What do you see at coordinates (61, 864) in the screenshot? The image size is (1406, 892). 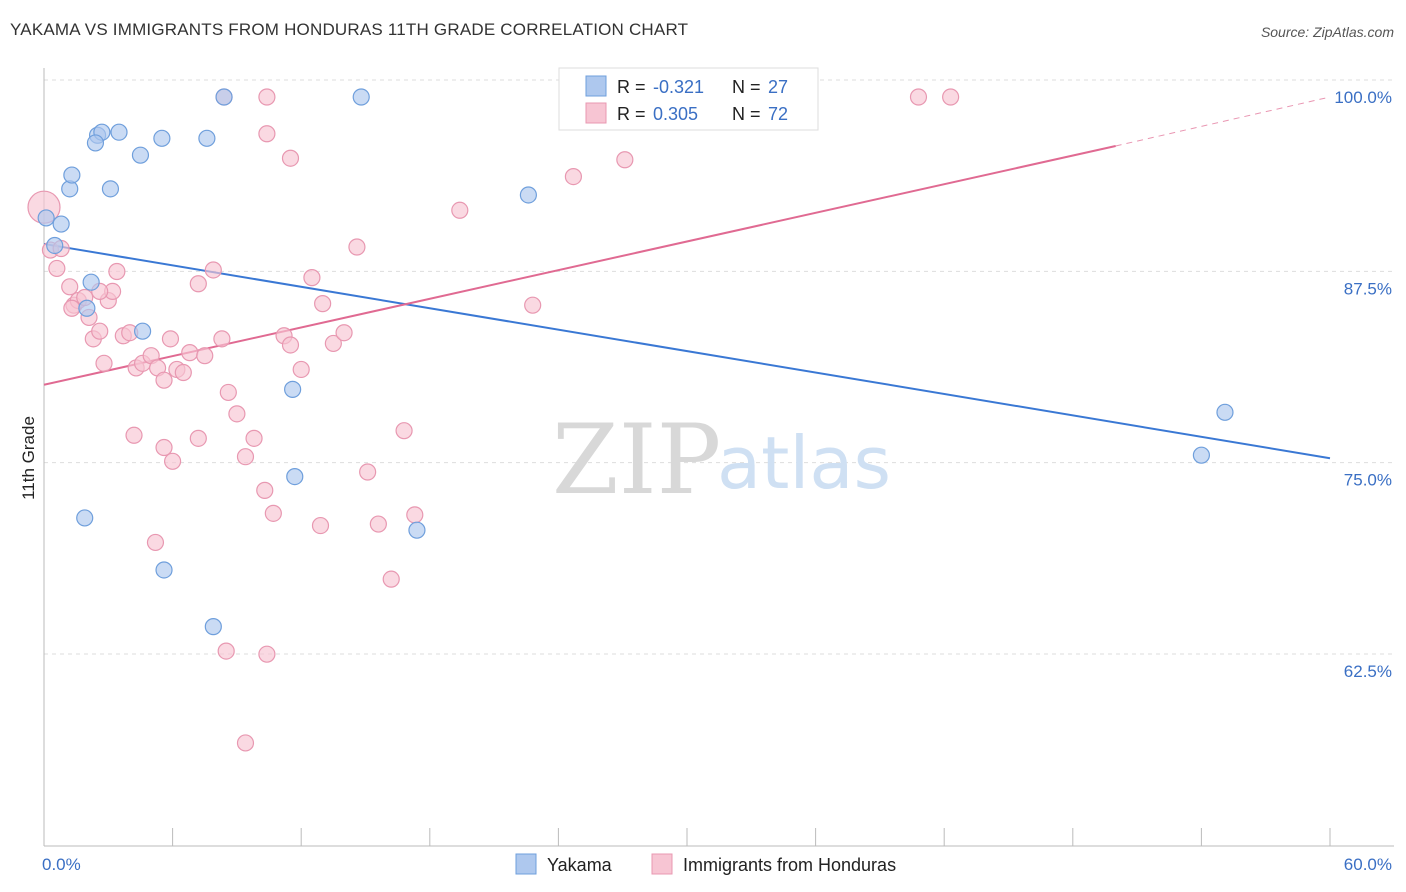 I see `x-tick-label: 0.0%` at bounding box center [61, 864].